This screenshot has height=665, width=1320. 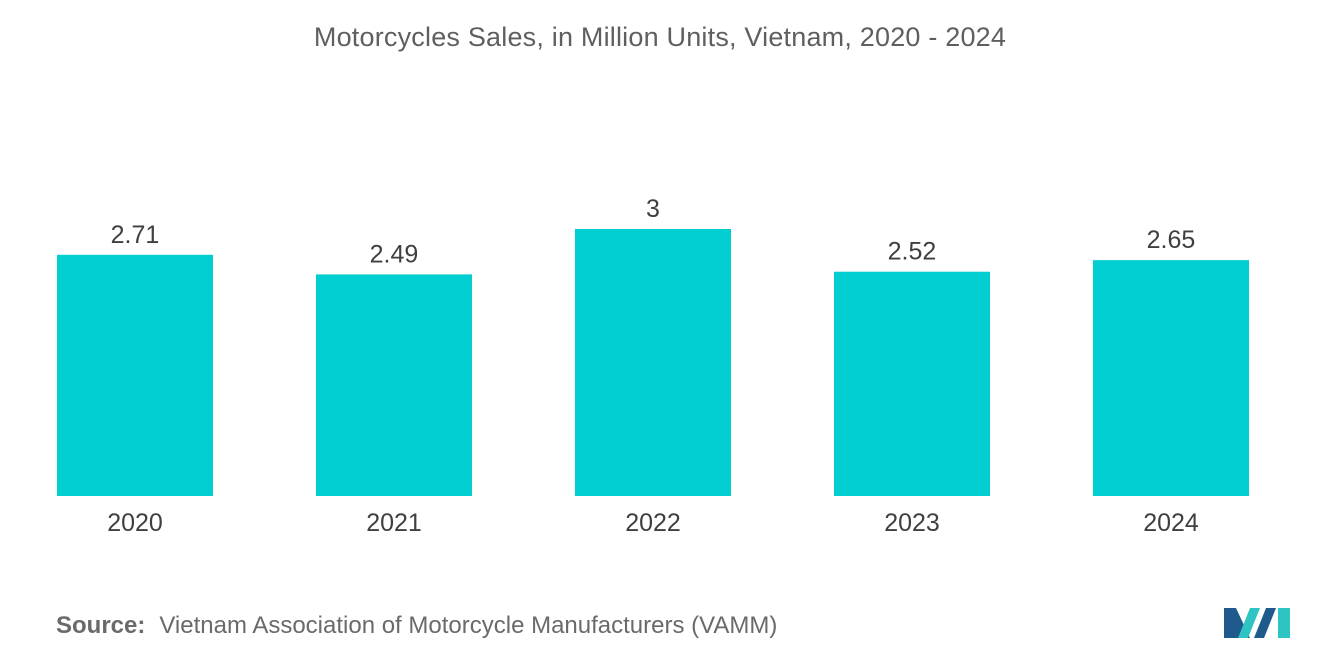 I want to click on source-label: Source:, so click(x=101, y=625).